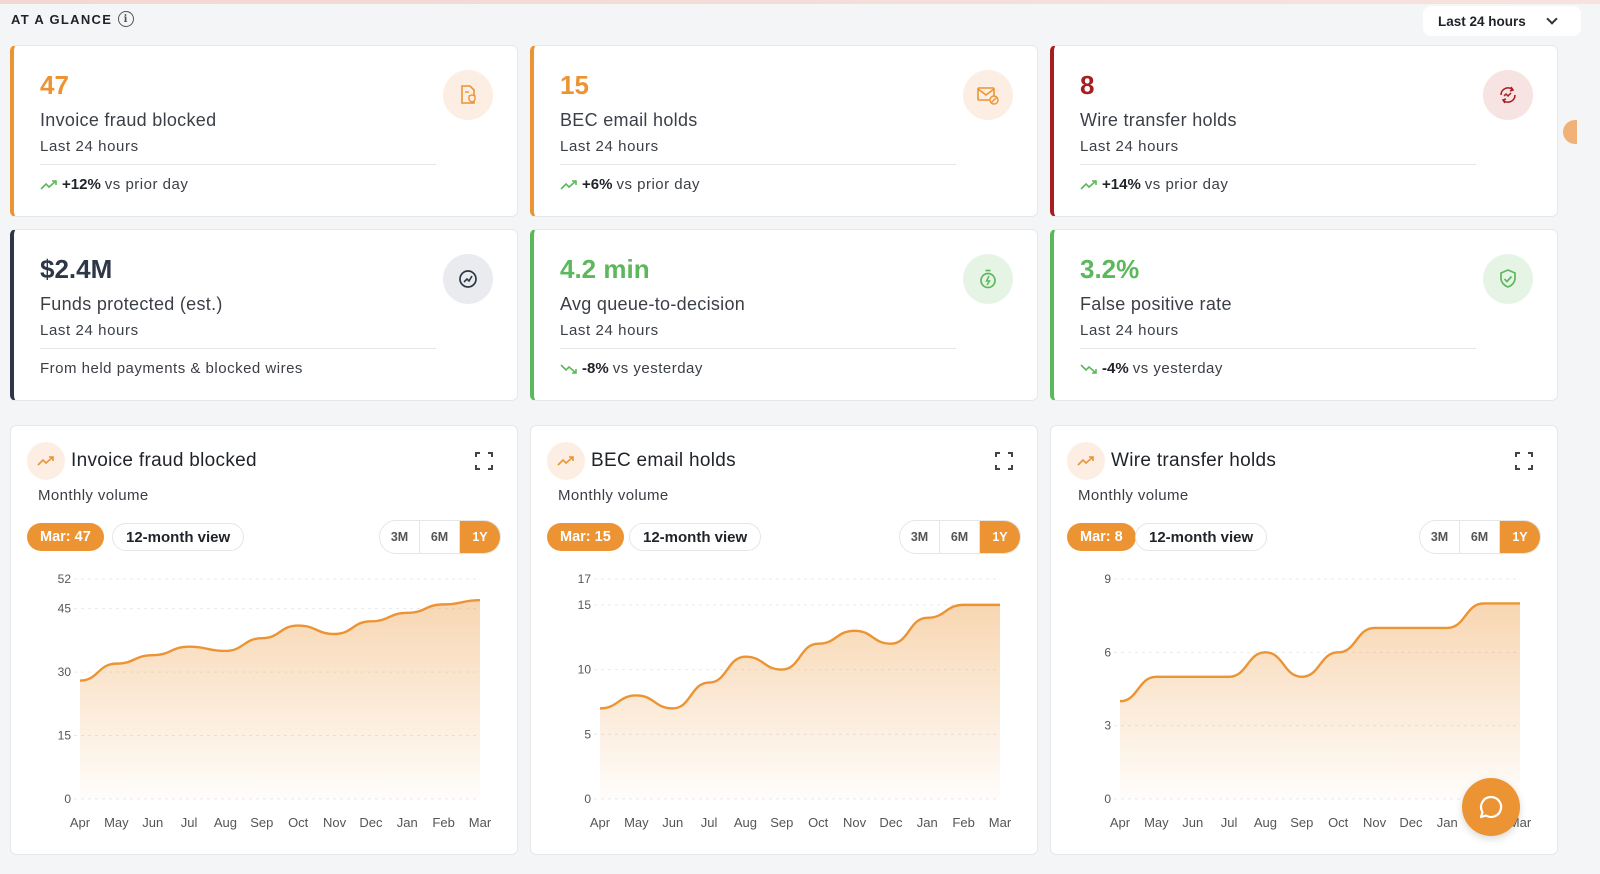 The width and height of the screenshot is (1600, 874). I want to click on side-panel-handle, so click(1570, 132).